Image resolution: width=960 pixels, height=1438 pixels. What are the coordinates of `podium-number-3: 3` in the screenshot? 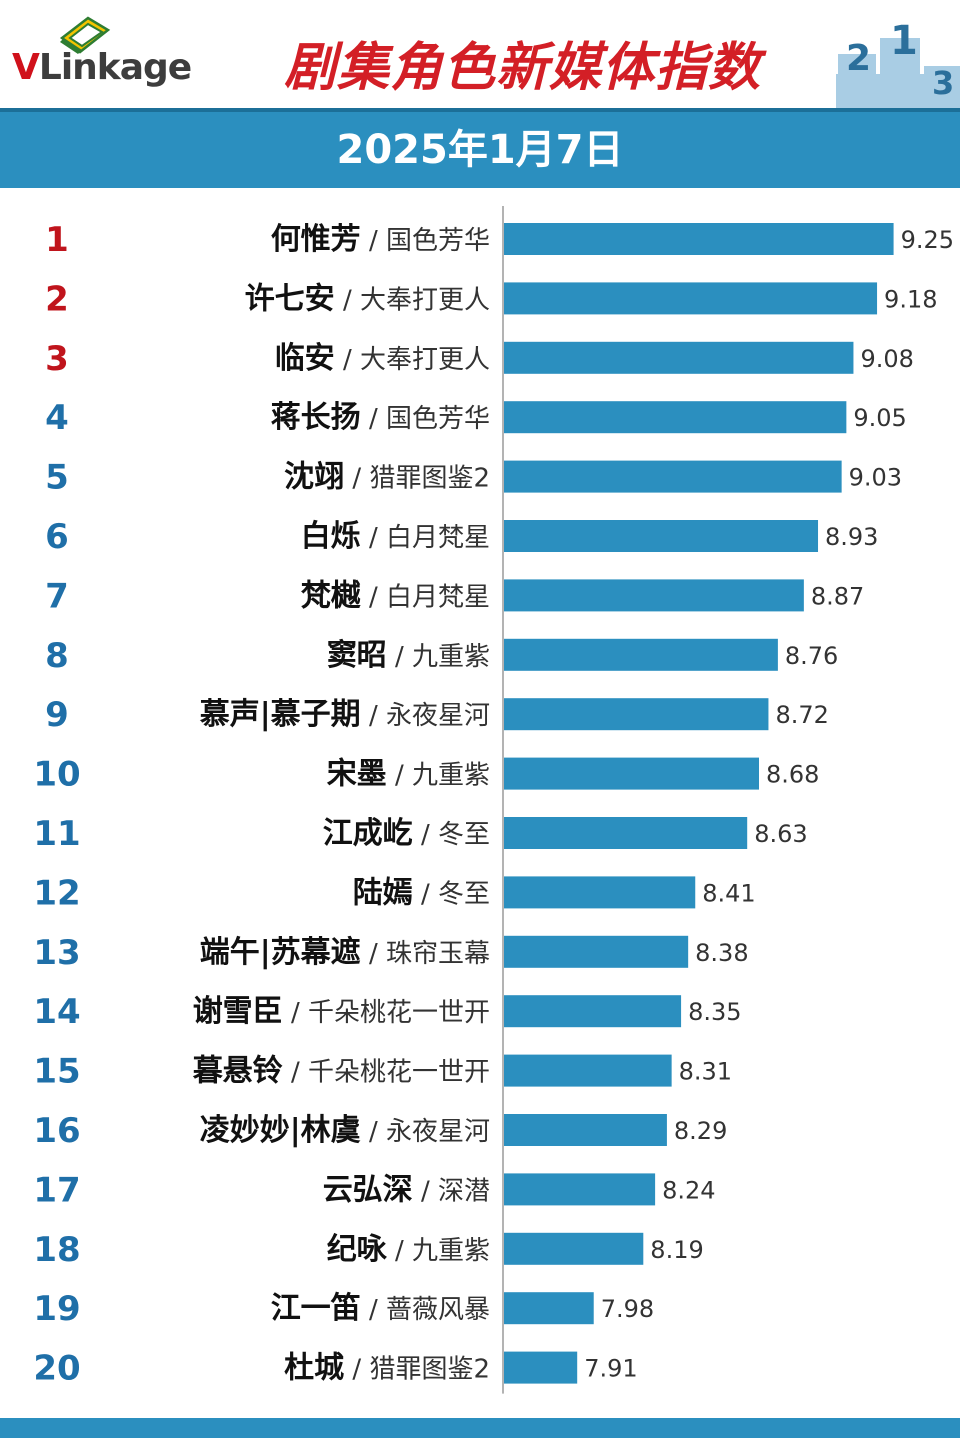 It's located at (943, 83).